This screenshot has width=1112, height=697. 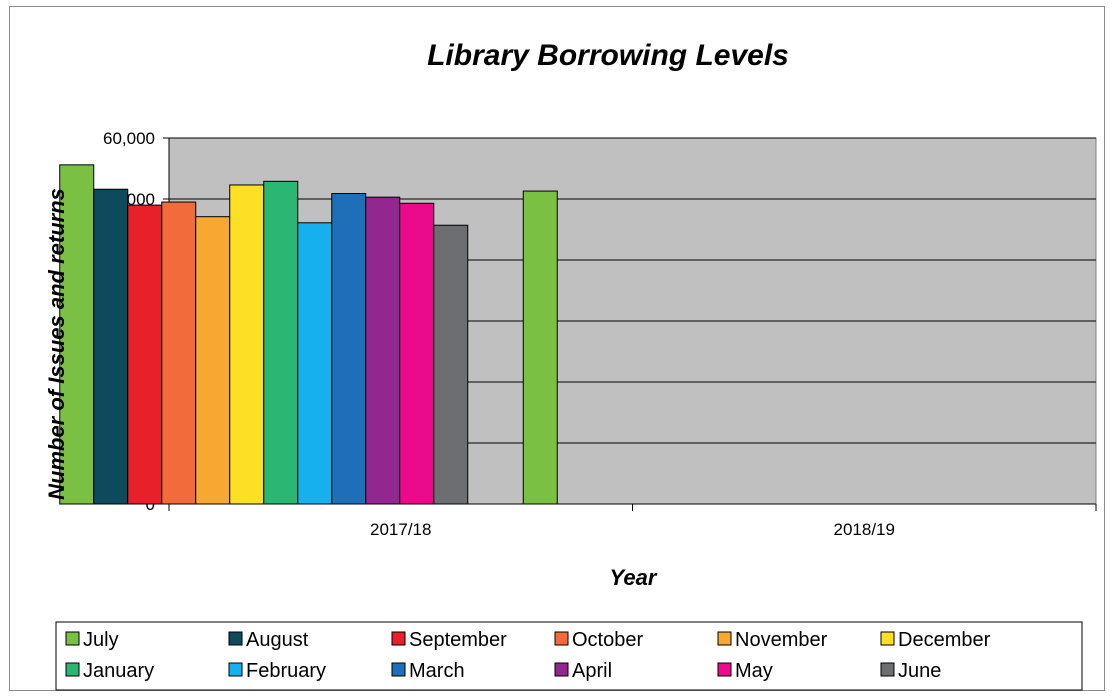 What do you see at coordinates (235, 638) in the screenshot?
I see `legend-swatch-august` at bounding box center [235, 638].